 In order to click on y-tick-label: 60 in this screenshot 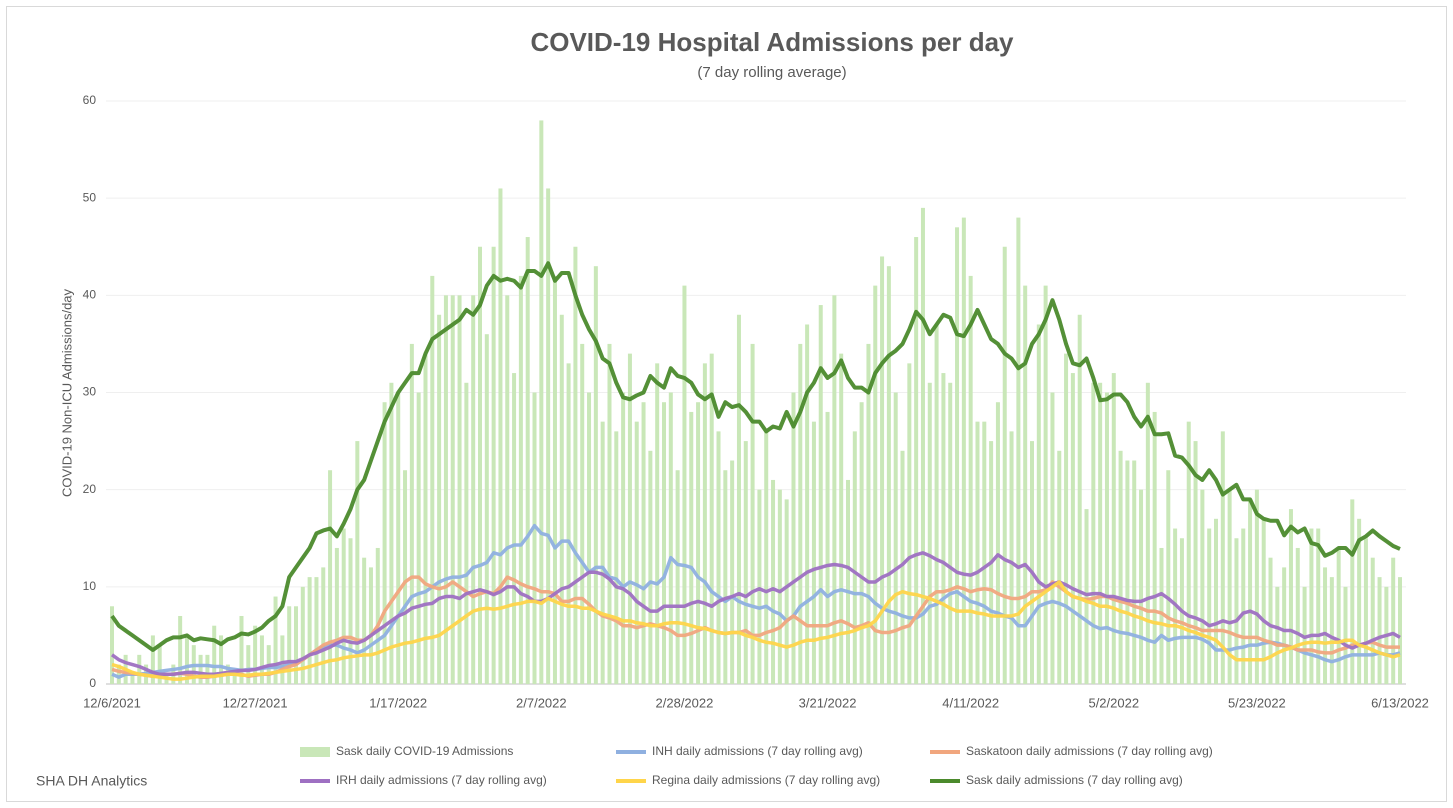, I will do `click(90, 100)`.